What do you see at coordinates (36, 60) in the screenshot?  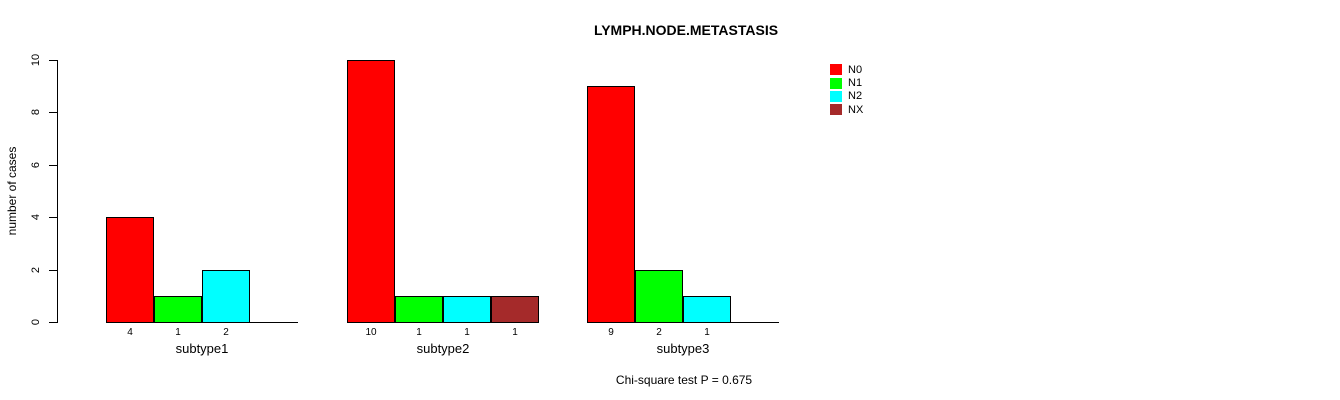 I see `y-tick-label: 10` at bounding box center [36, 60].